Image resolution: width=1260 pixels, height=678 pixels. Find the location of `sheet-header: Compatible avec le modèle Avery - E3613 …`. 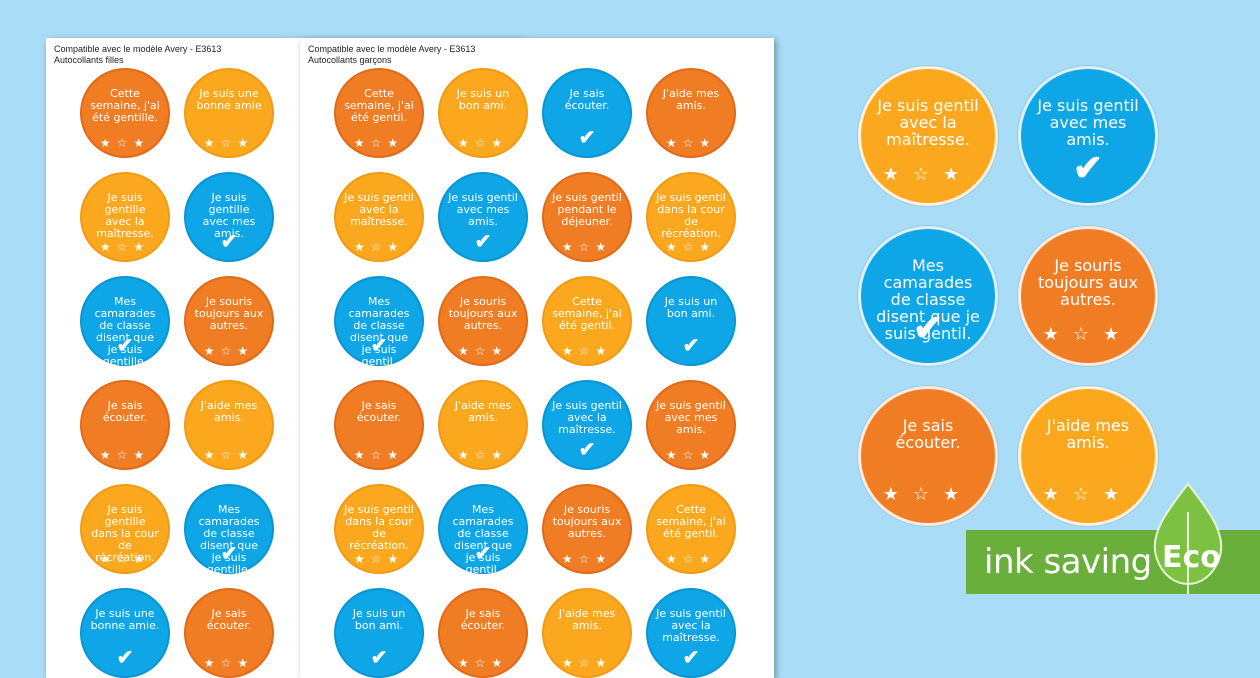

sheet-header: Compatible avec le modèle Avery - E3613 … is located at coordinates (137, 55).